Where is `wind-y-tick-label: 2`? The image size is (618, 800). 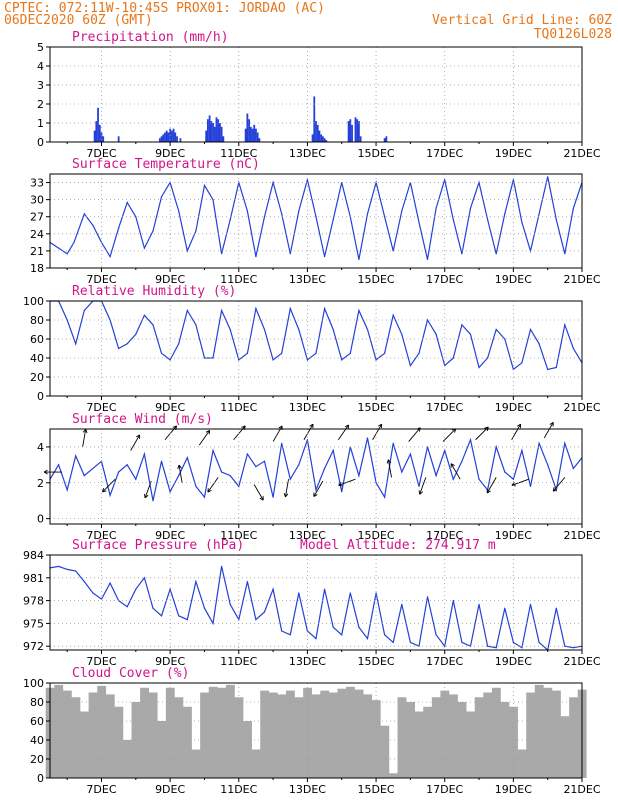 wind-y-tick-label: 2 is located at coordinates (40, 483).